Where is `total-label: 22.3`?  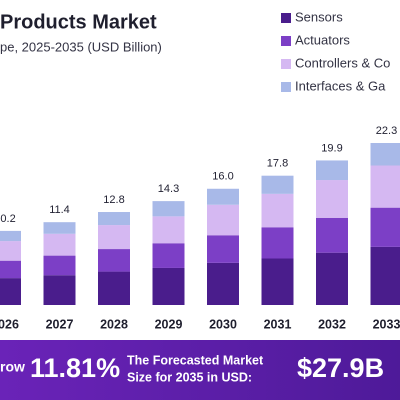
total-label: 22.3 is located at coordinates (386, 131).